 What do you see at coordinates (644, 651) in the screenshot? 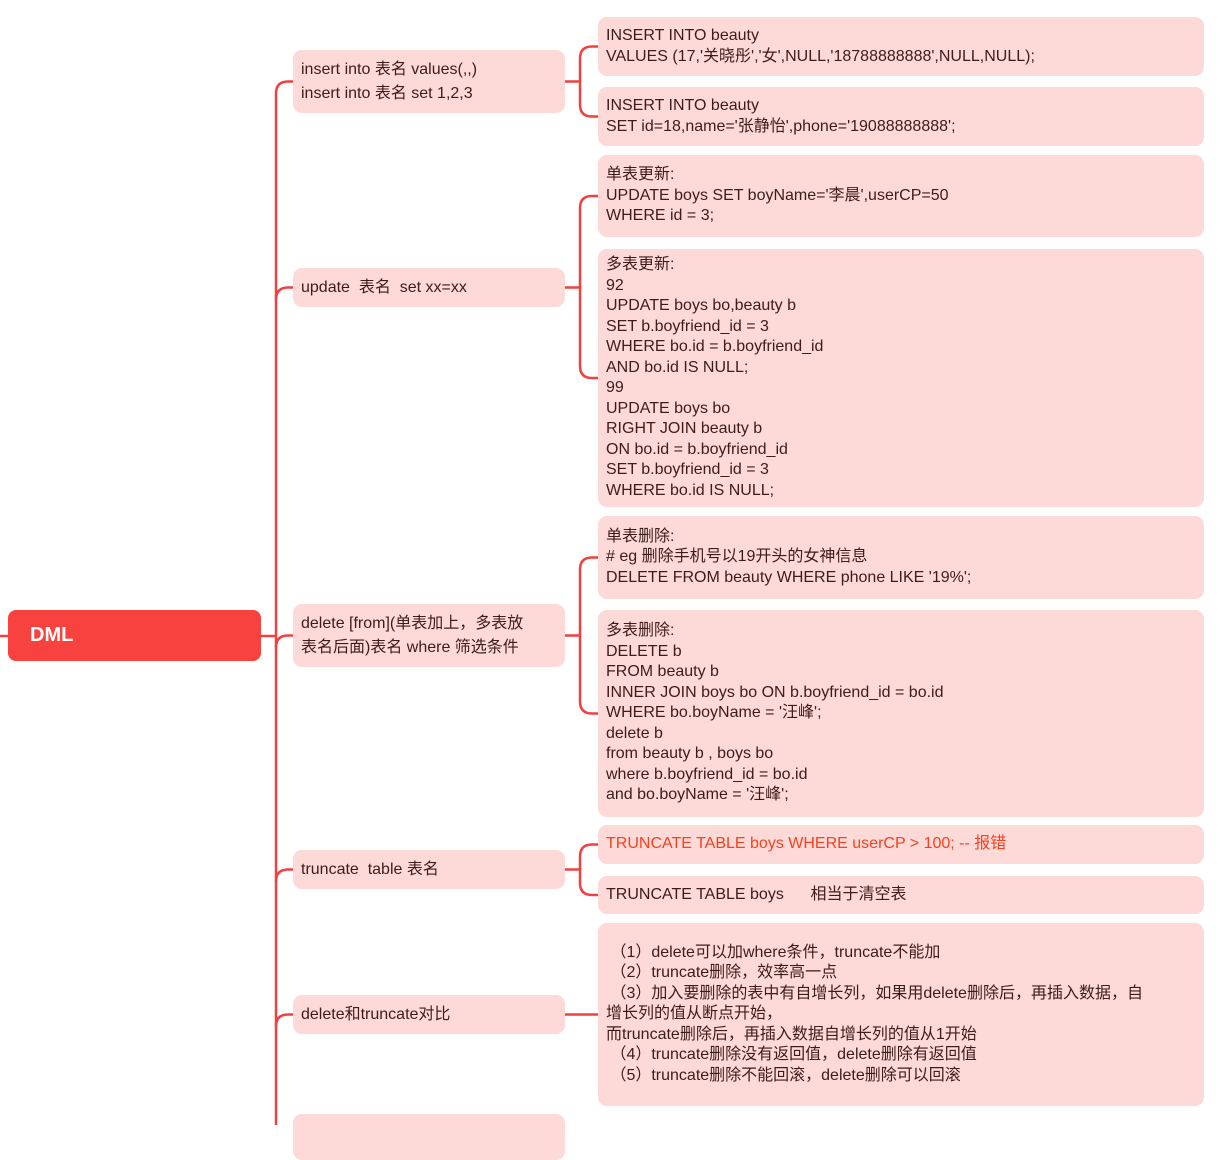
I see `detail-line: DELETE b` at bounding box center [644, 651].